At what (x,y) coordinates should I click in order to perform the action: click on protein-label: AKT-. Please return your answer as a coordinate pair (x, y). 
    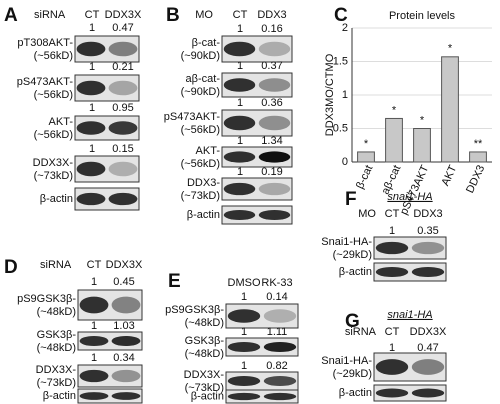
    Looking at the image, I should click on (61, 122).